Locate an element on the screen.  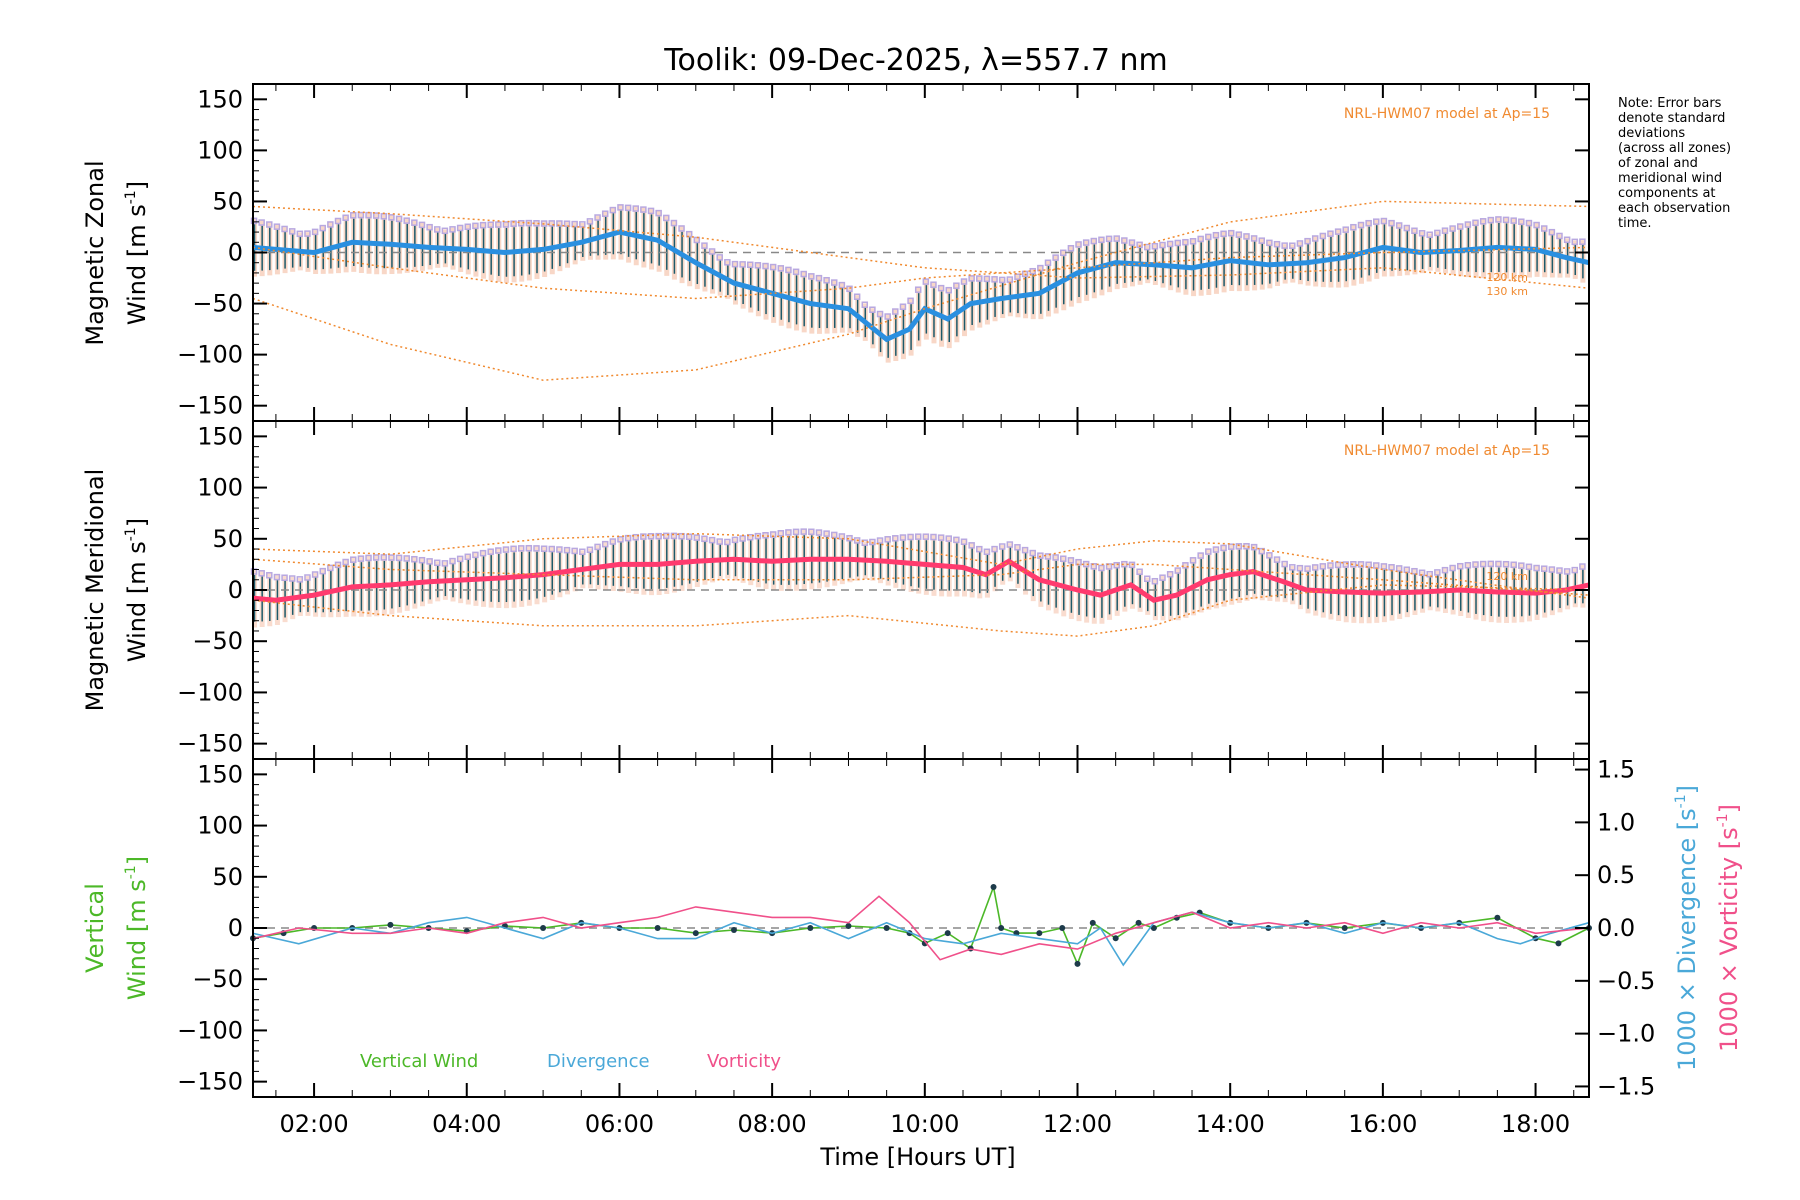
vertical-ylabel-line1: Vertical is located at coordinates (95, 928).